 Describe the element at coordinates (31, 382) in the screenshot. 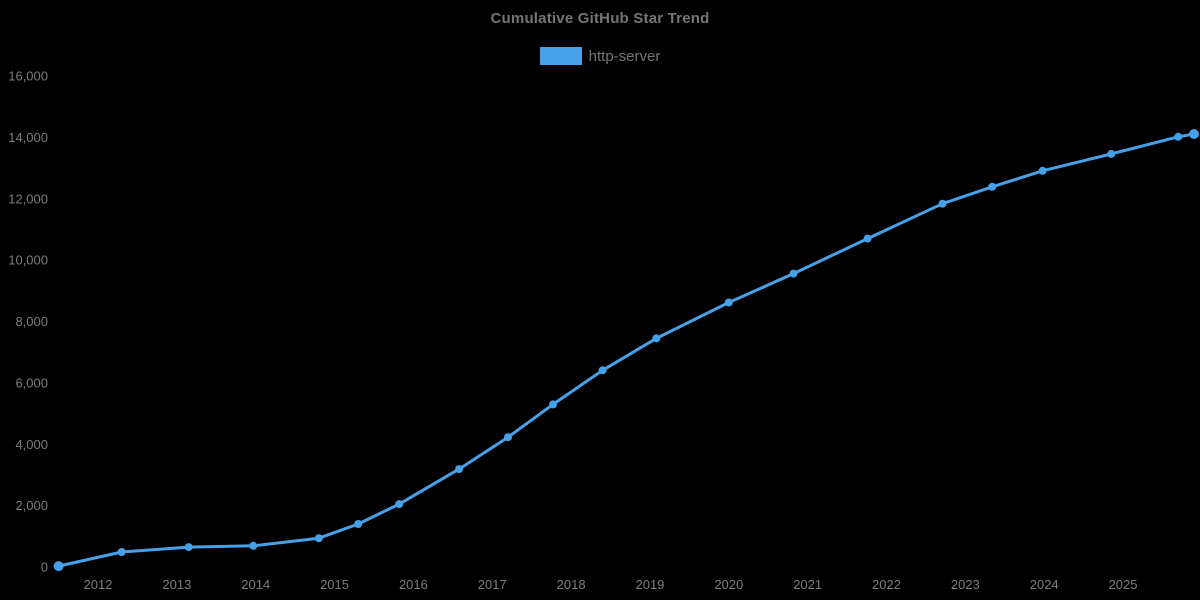

I see `y-tick-label: 6,000` at that location.